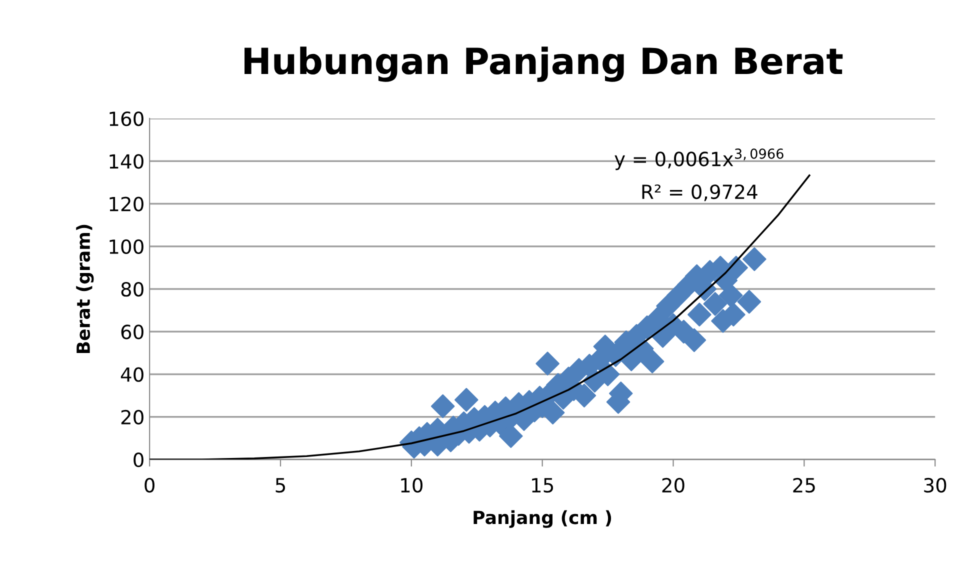 The height and width of the screenshot is (578, 965). What do you see at coordinates (132, 374) in the screenshot?
I see `y-tick-label: 40` at bounding box center [132, 374].